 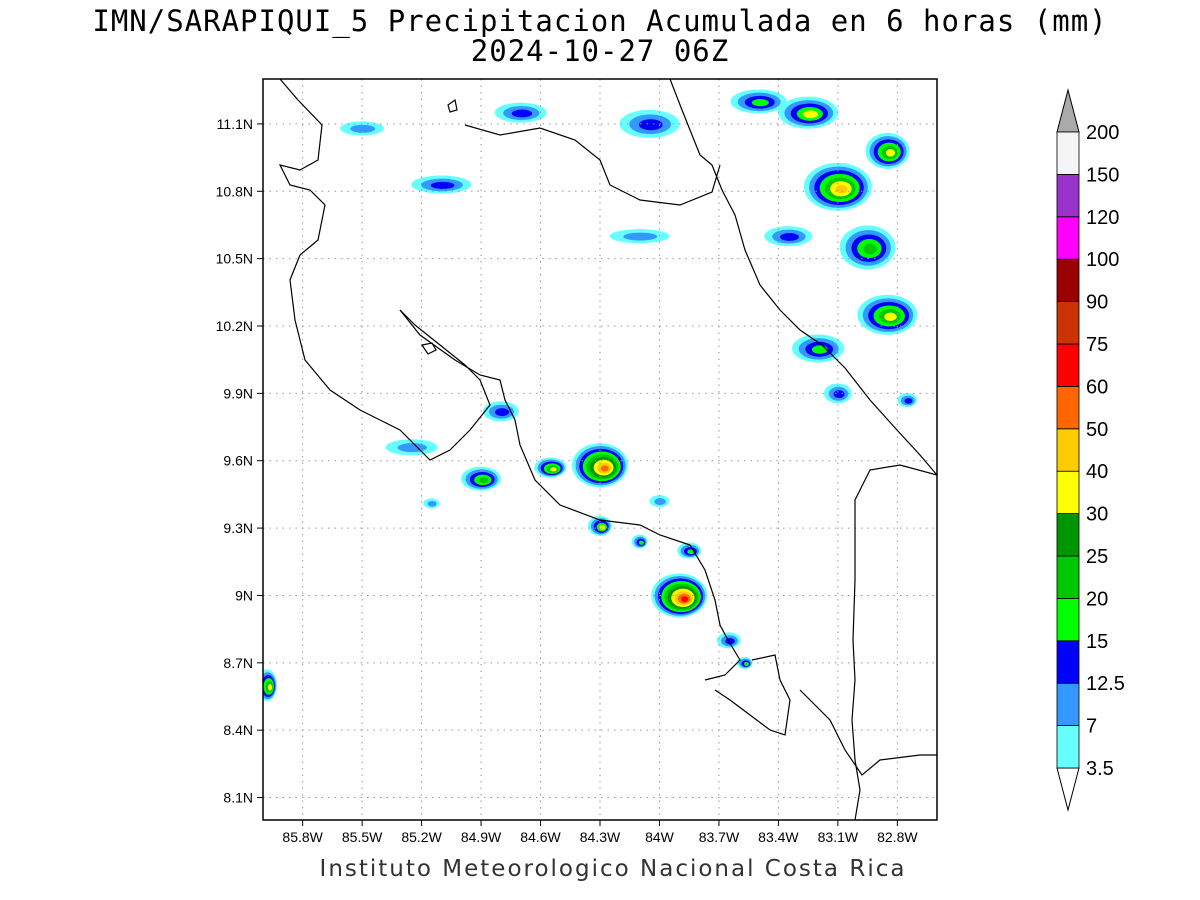 What do you see at coordinates (1068, 110) in the screenshot?
I see `colorbar-high-arrow` at bounding box center [1068, 110].